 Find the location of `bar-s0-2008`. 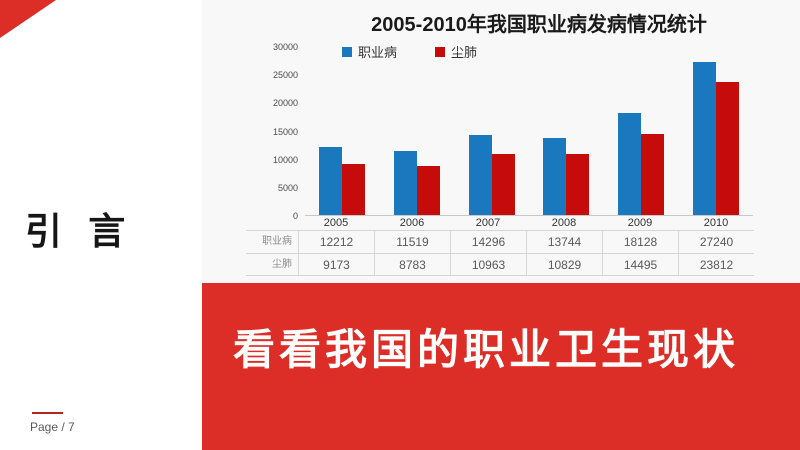

bar-s0-2008 is located at coordinates (555, 176).